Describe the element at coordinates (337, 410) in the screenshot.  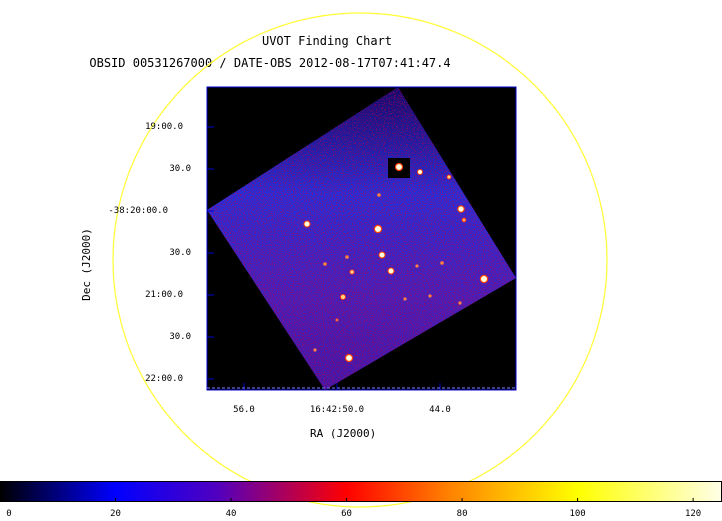
I see `ra-tick-label: 16:42:50.0` at that location.